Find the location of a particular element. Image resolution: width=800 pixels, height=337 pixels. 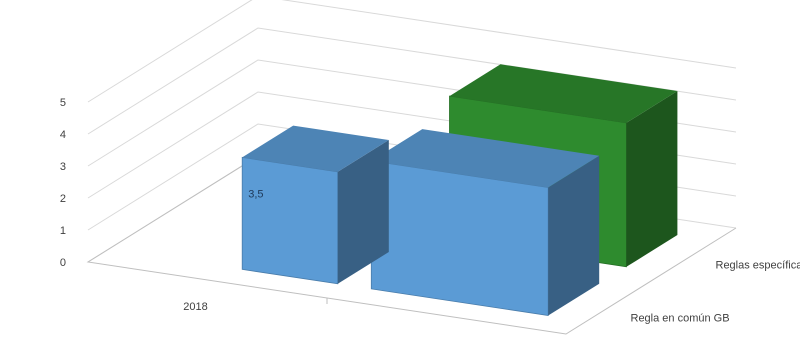

x-axis-categories: 20182019 is located at coordinates (195, 307).